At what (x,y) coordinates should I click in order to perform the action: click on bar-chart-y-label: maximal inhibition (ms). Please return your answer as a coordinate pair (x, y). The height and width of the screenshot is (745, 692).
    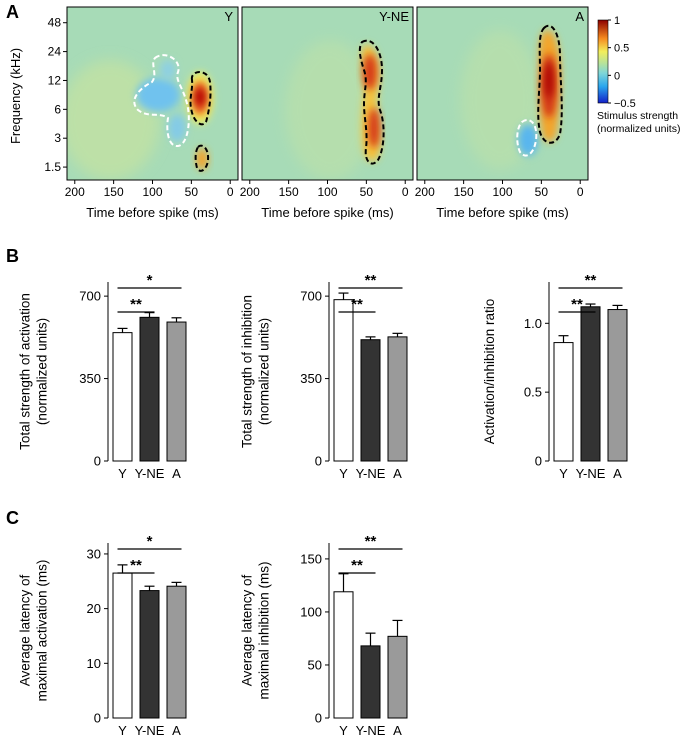
    Looking at the image, I should click on (264, 630).